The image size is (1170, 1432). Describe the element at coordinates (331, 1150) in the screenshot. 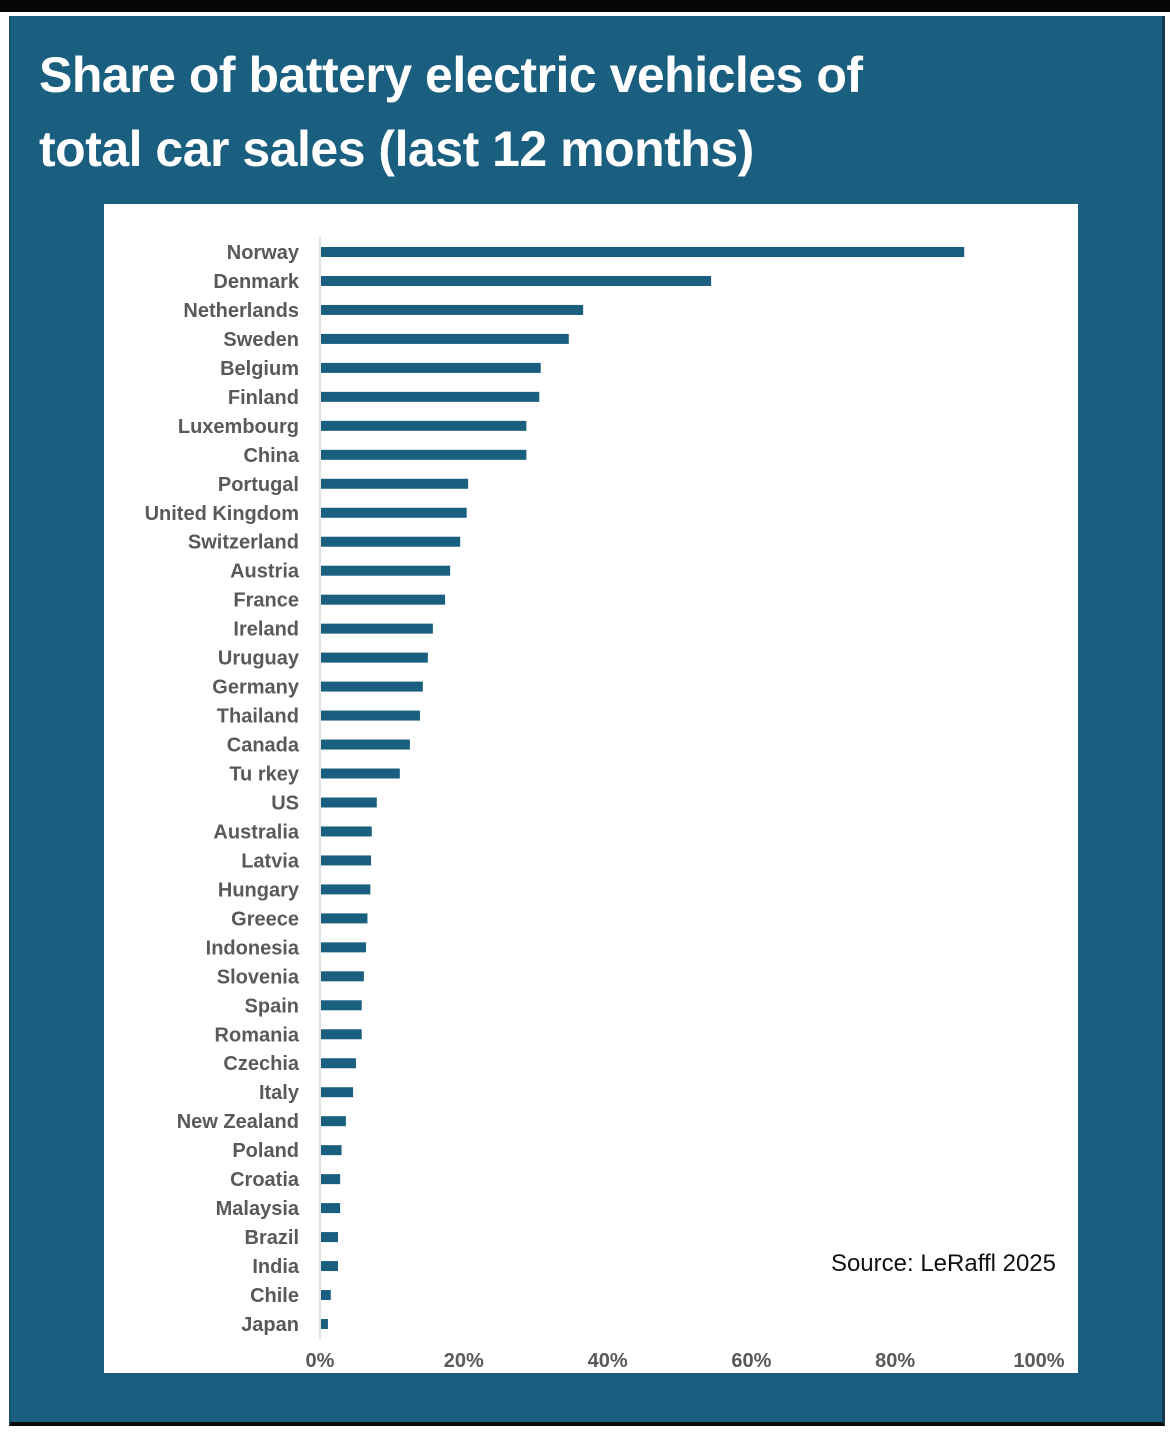

I see `bar-poland` at that location.